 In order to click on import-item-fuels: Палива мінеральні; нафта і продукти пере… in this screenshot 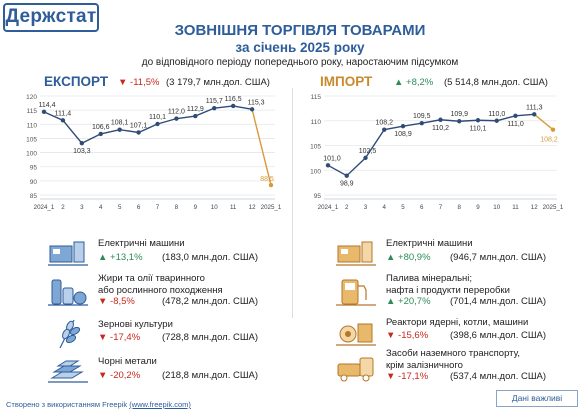, I will do `click(456, 291)`.